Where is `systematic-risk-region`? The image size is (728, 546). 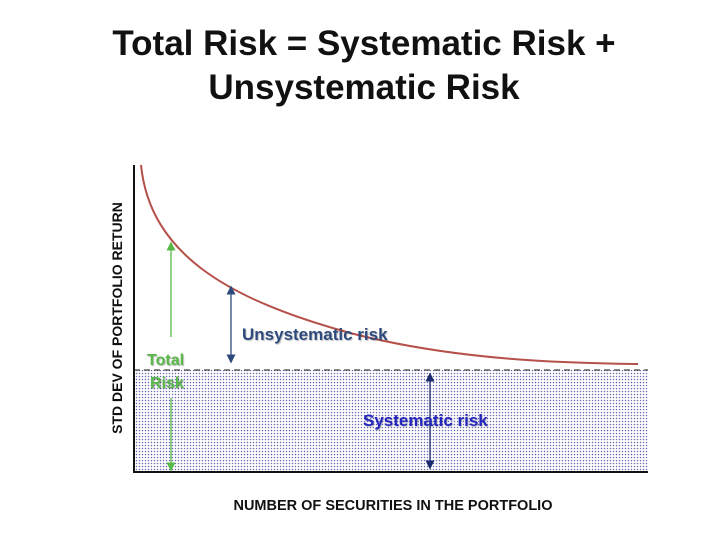 systematic-risk-region is located at coordinates (391, 421).